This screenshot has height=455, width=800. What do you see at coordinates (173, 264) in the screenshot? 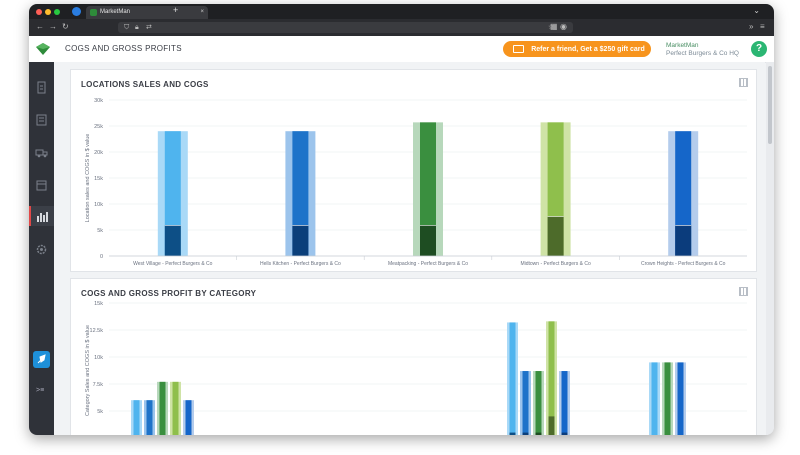
I see `x-tick-label: West Village - Perfect Burgers & Co` at bounding box center [173, 264].